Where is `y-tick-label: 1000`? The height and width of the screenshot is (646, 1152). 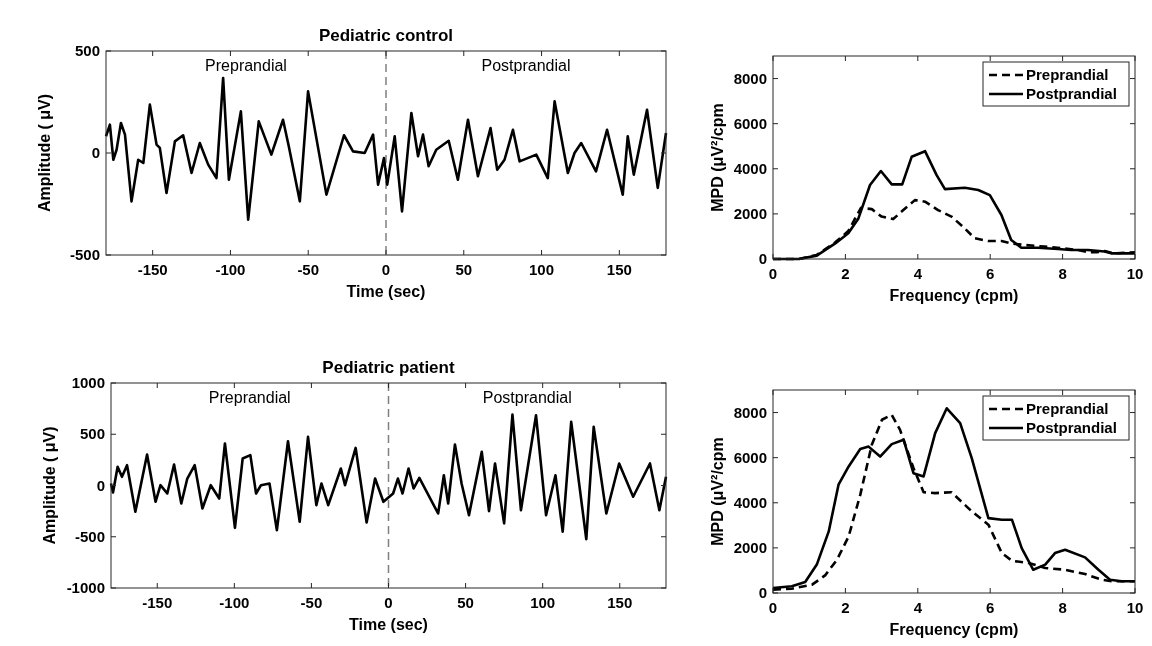
y-tick-label: 1000 is located at coordinates (88, 382).